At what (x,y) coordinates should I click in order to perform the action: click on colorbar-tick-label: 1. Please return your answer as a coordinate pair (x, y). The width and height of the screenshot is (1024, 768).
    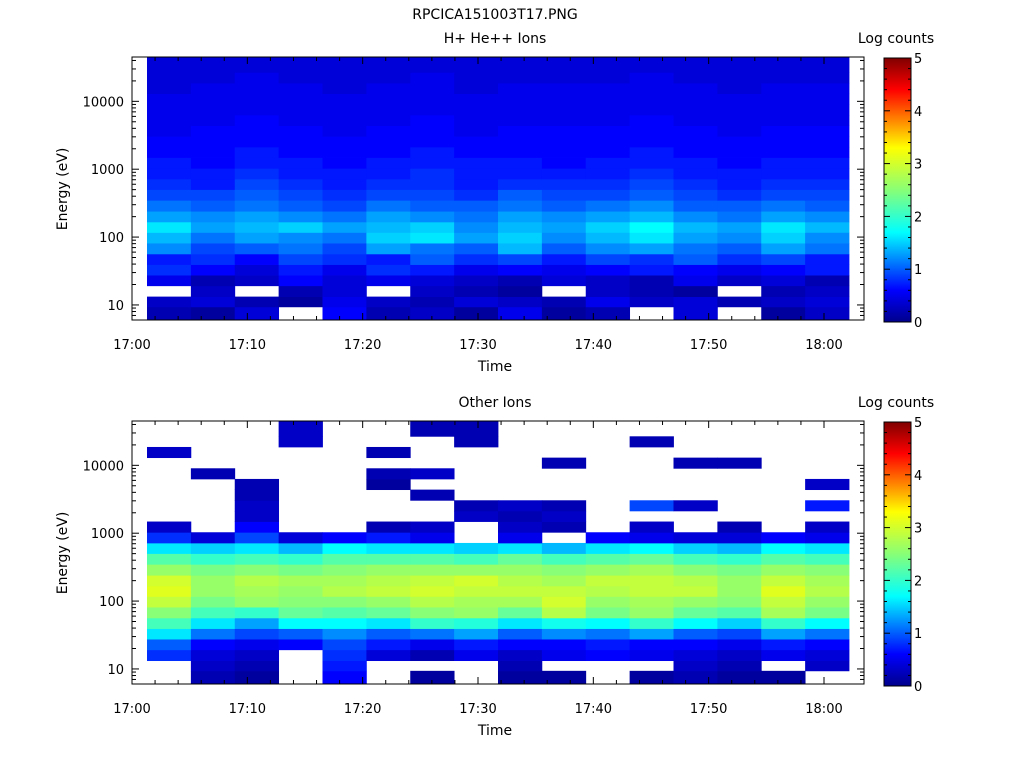
    Looking at the image, I should click on (918, 270).